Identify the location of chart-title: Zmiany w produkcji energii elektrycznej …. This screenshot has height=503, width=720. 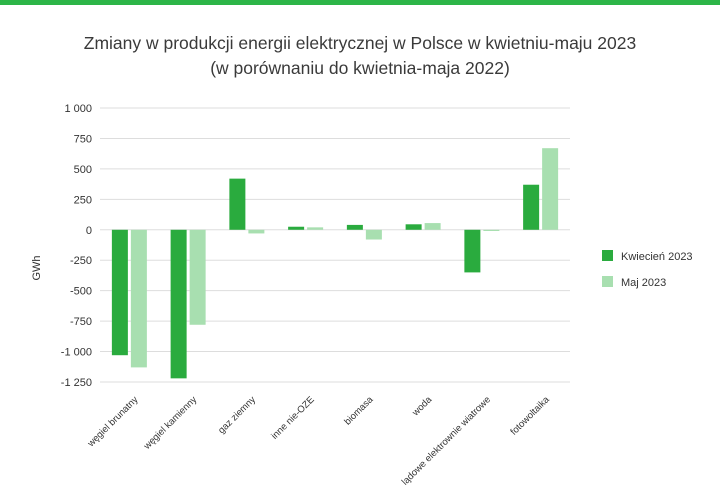
(360, 43).